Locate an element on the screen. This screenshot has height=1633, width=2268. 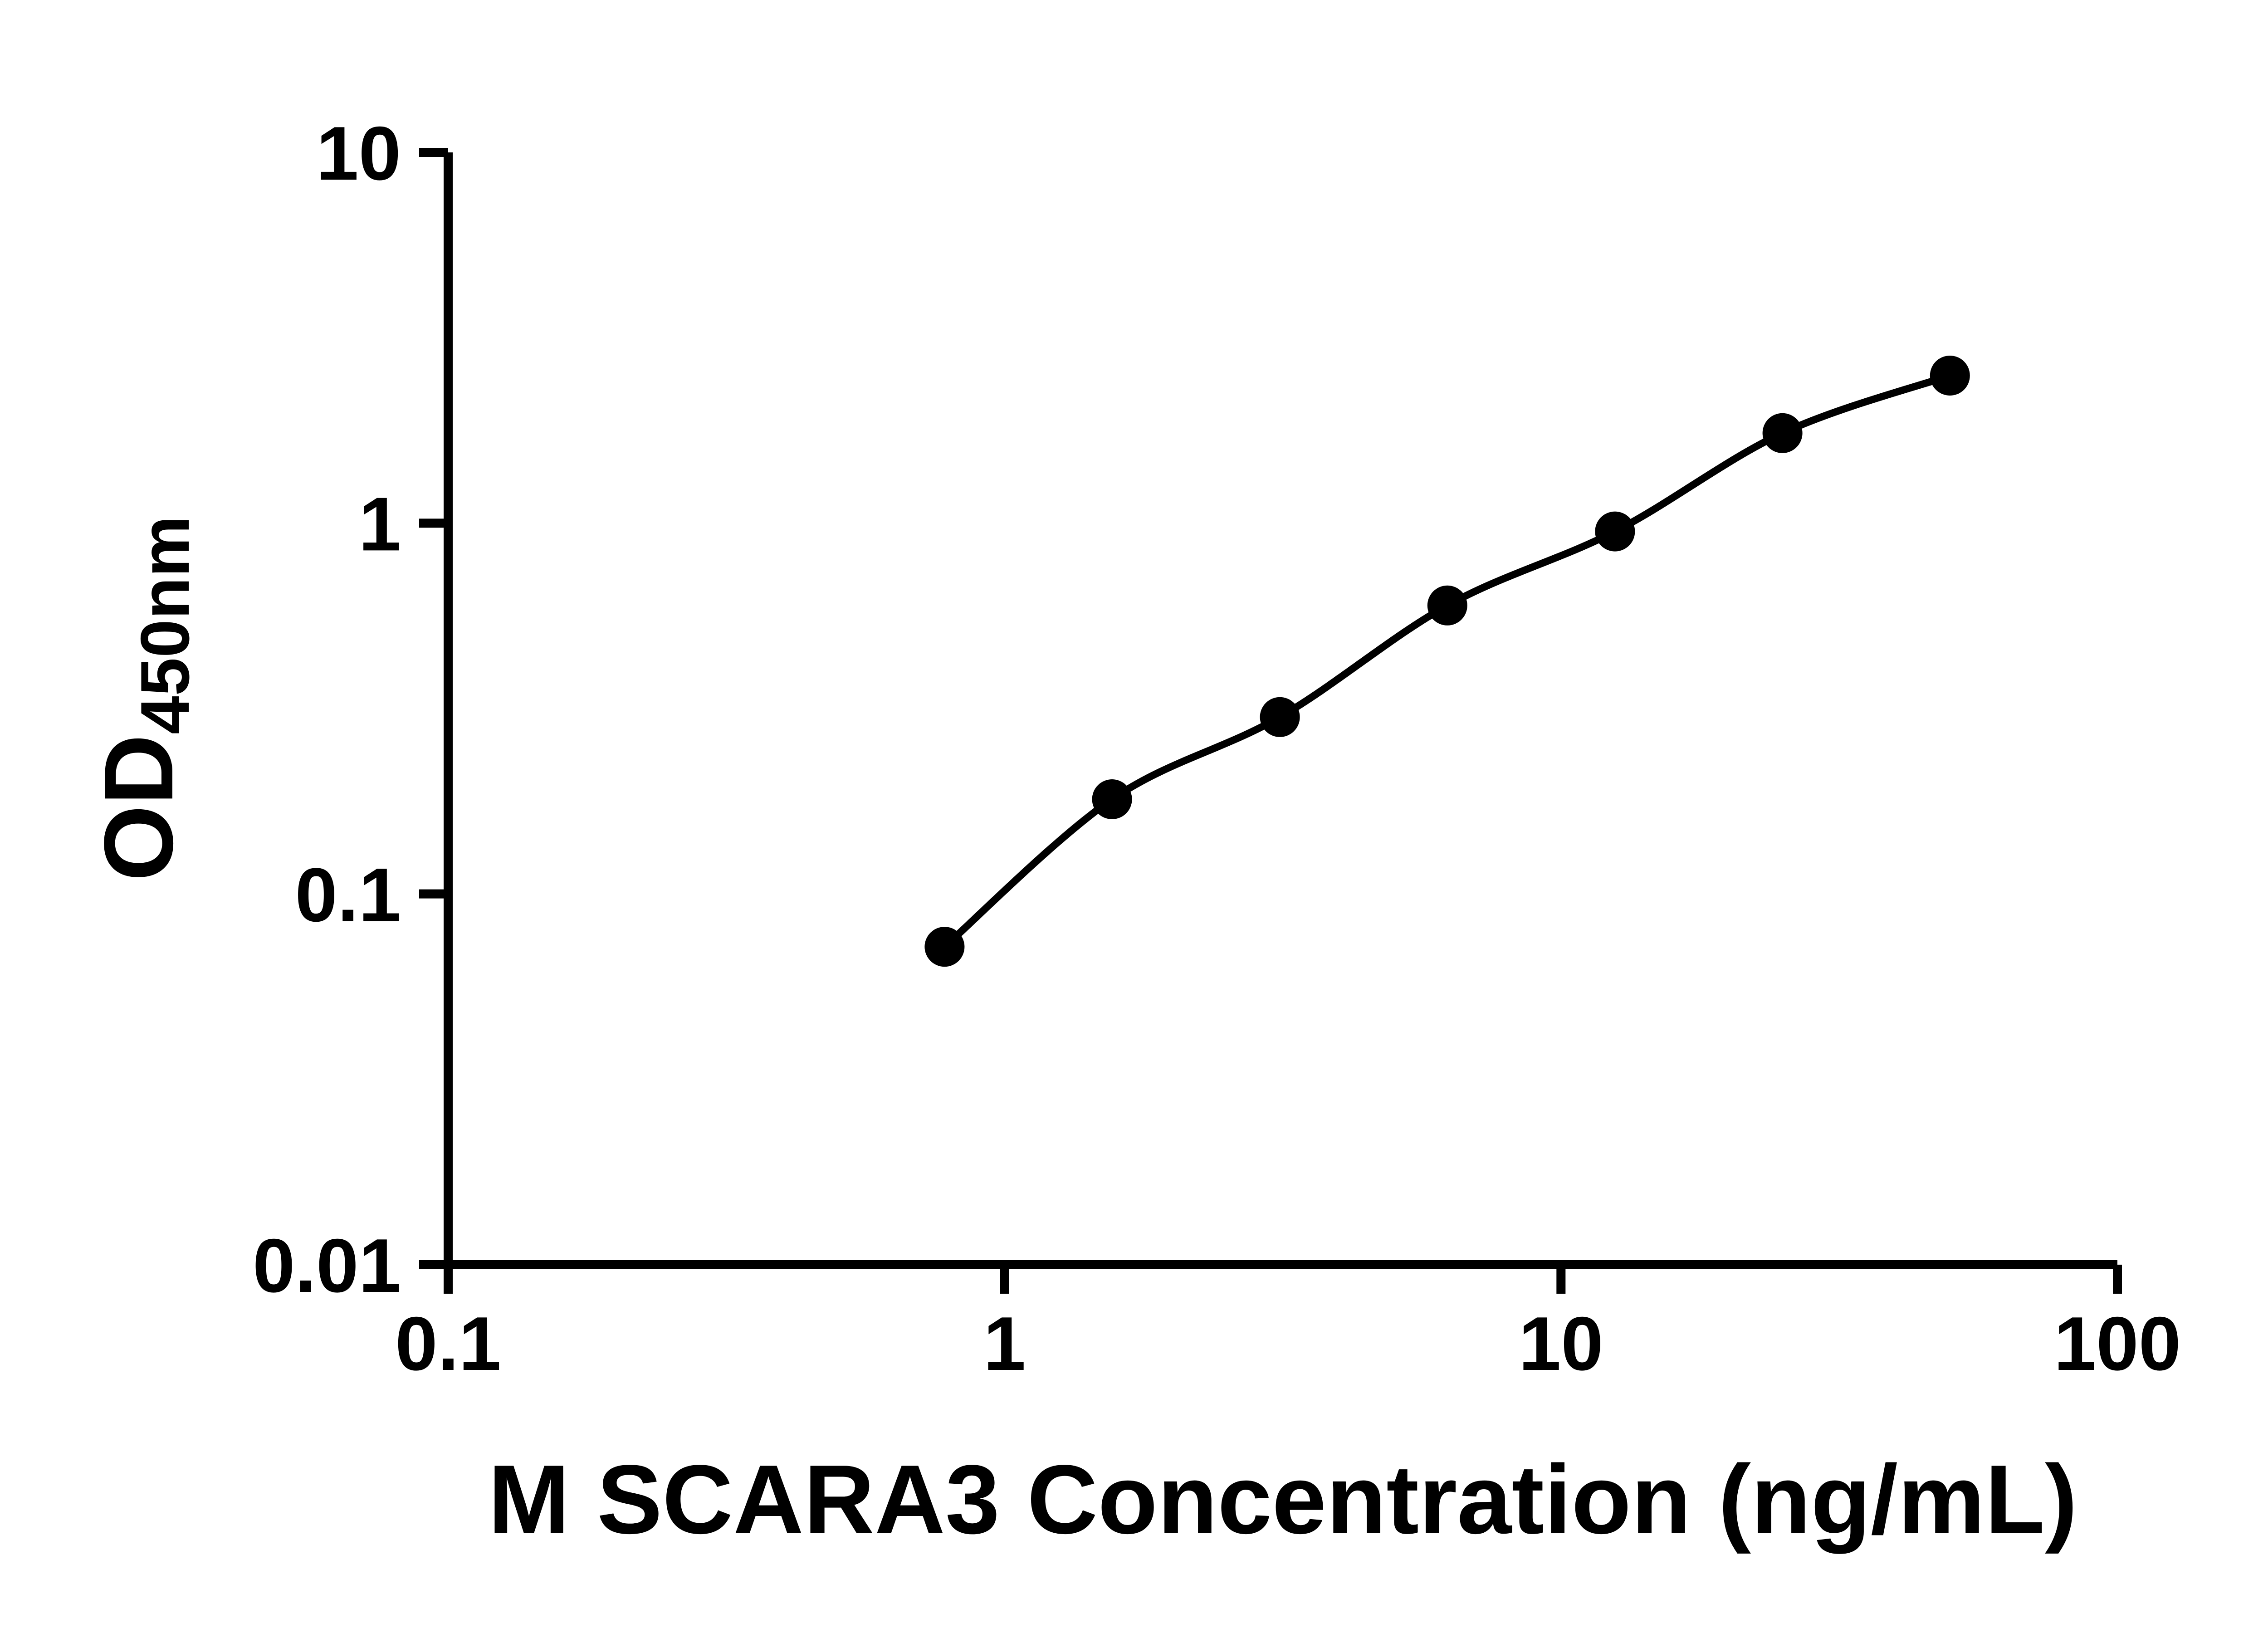
x-tick-label: 0.1 is located at coordinates (448, 1343).